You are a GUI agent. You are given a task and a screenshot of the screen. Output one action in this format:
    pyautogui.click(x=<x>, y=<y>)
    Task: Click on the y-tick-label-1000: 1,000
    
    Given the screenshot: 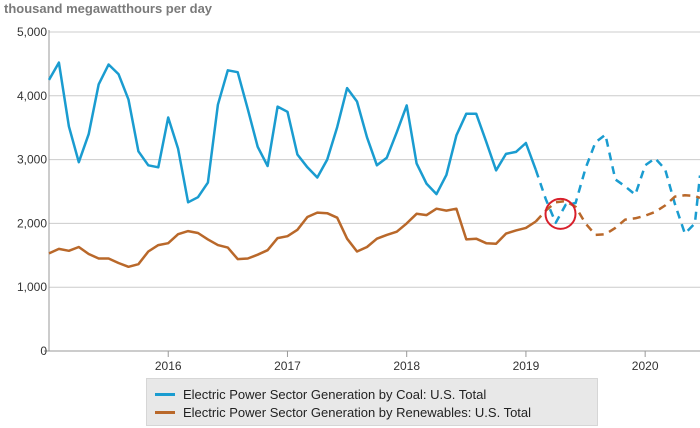 What is the action you would take?
    pyautogui.click(x=32, y=287)
    